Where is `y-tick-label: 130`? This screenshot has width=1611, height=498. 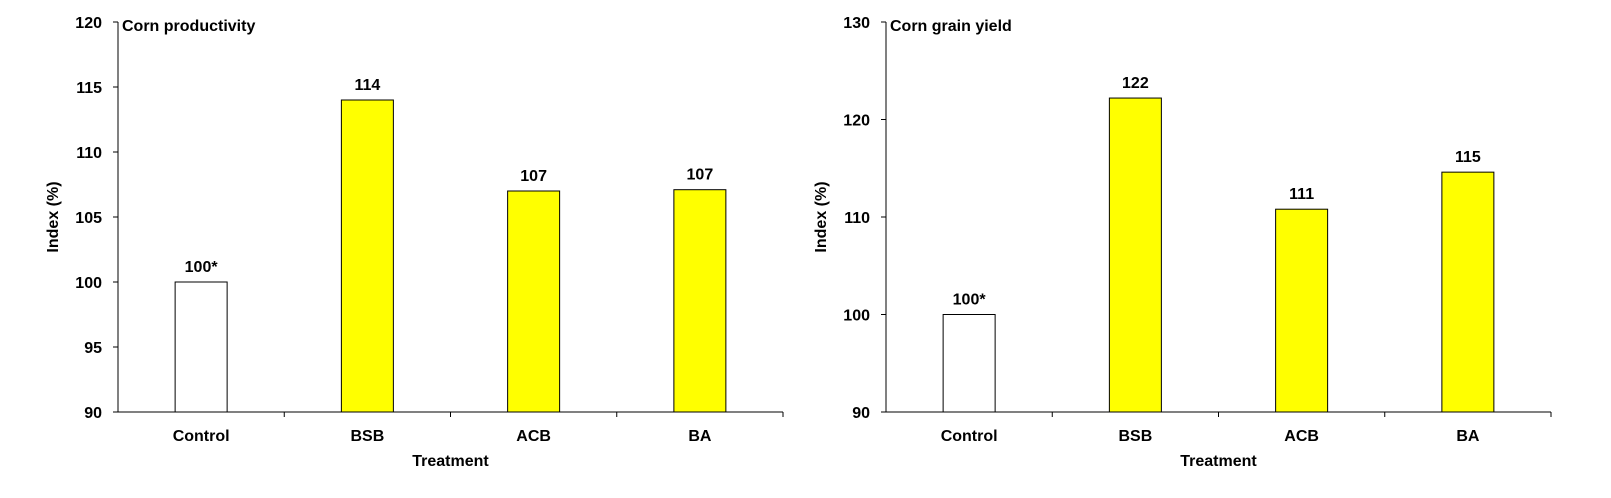 y-tick-label: 130 is located at coordinates (856, 23).